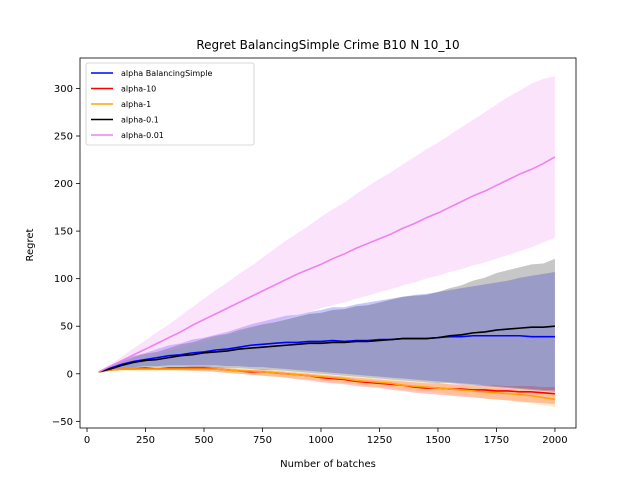 The height and width of the screenshot is (480, 640). Describe the element at coordinates (203, 440) in the screenshot. I see `x-tick-label: 500` at that location.